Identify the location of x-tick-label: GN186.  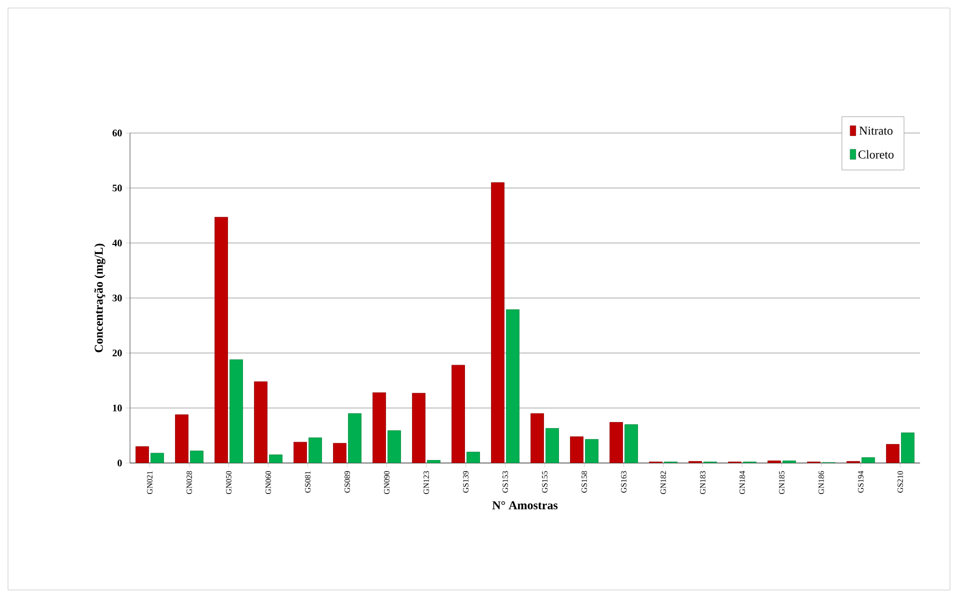
(821, 482).